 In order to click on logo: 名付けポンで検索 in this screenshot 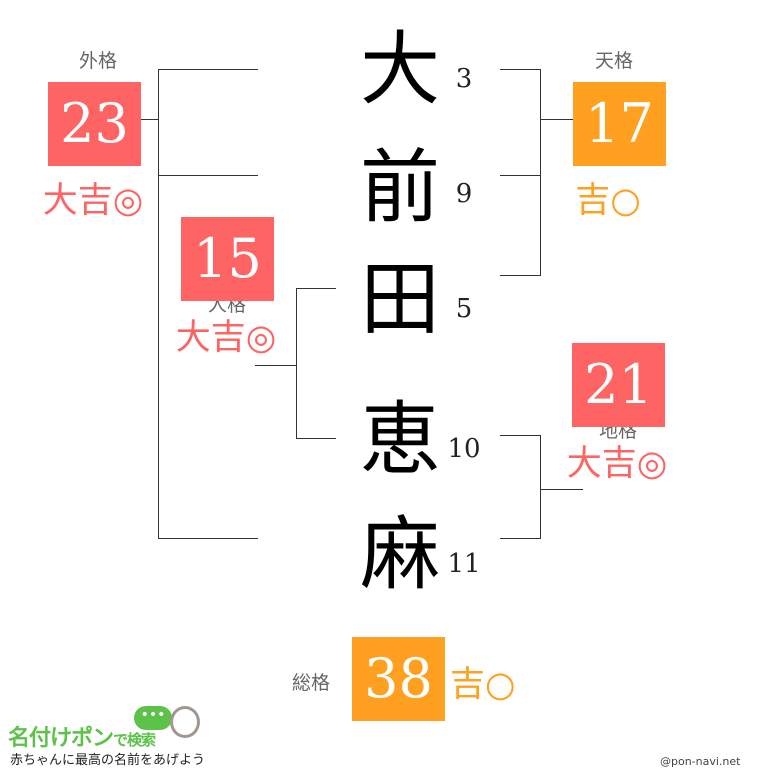, I will do `click(82, 736)`.